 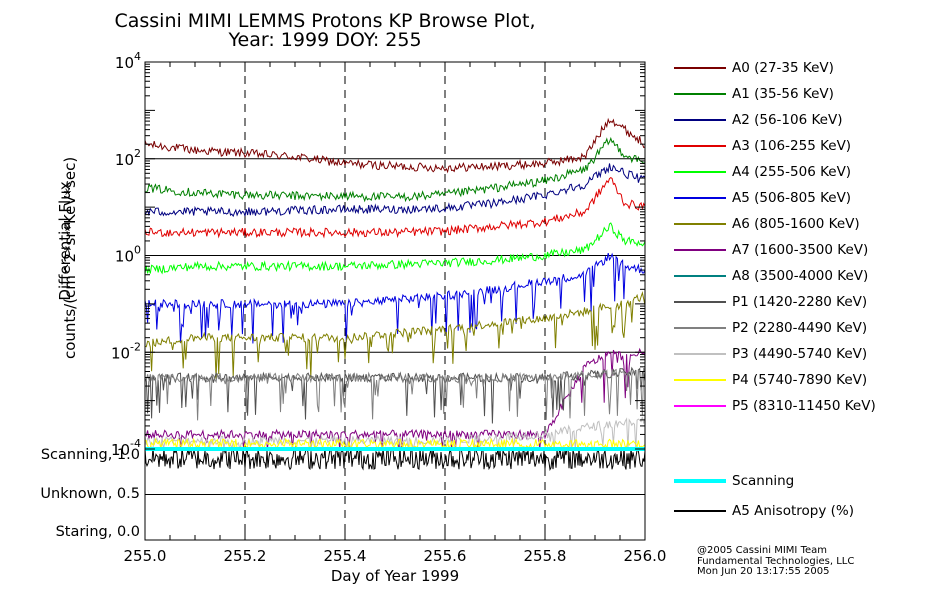 I want to click on legend-label-5: A5 (506-805 KeV), so click(x=792, y=198).